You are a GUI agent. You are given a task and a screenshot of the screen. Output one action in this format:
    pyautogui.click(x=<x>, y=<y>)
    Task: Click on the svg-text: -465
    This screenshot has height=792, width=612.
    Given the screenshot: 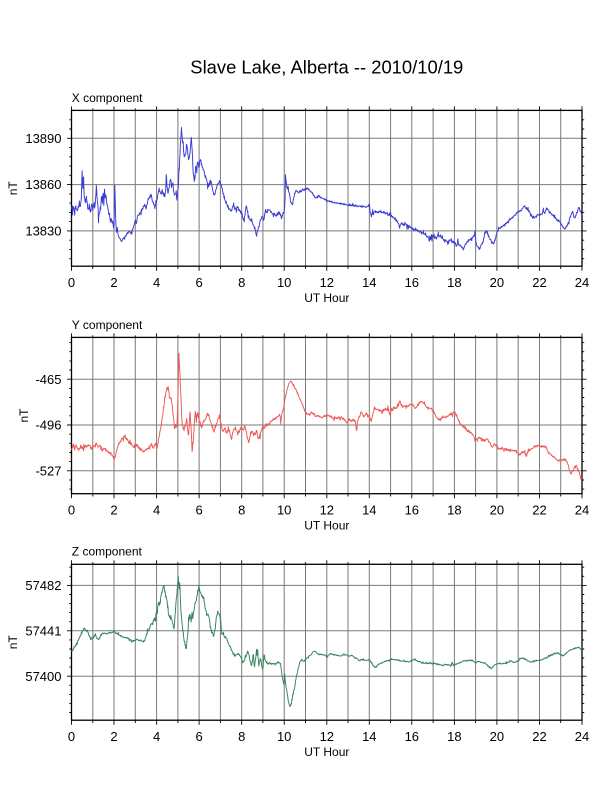 What is the action you would take?
    pyautogui.click(x=48, y=379)
    